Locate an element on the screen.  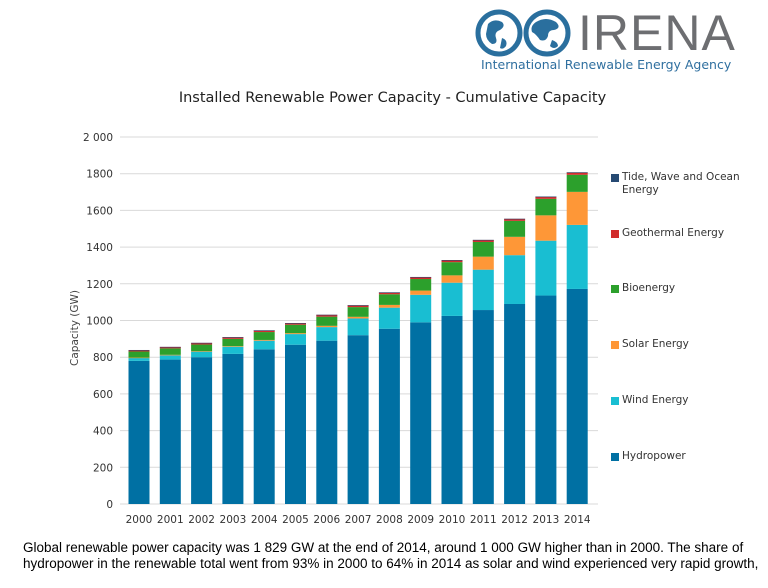
legend-label: Hydropower is located at coordinates (654, 456).